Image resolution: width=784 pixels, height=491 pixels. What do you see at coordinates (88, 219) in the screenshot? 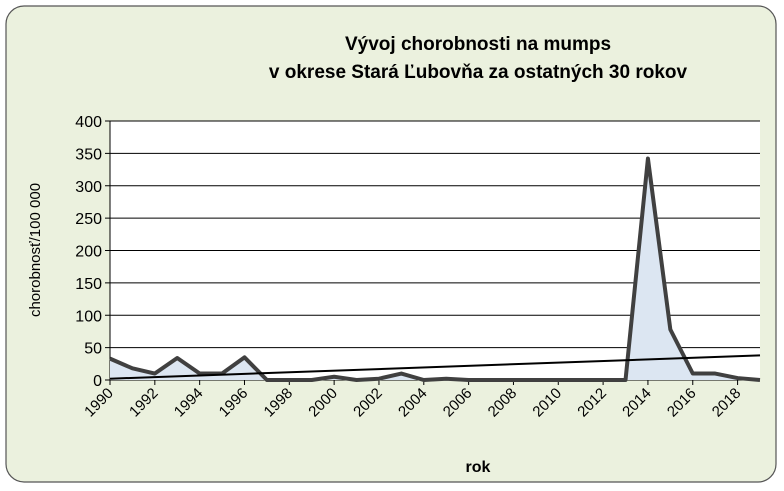
I see `y-tick-label: 250` at bounding box center [88, 219].